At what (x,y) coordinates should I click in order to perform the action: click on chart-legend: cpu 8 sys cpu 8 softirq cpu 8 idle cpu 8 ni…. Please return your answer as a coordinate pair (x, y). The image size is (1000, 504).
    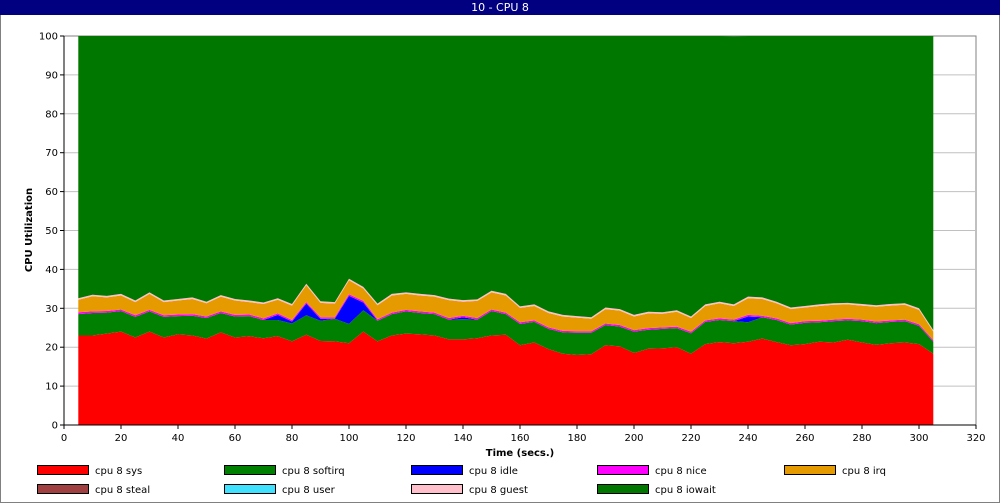
    Looking at the image, I should click on (500, 482).